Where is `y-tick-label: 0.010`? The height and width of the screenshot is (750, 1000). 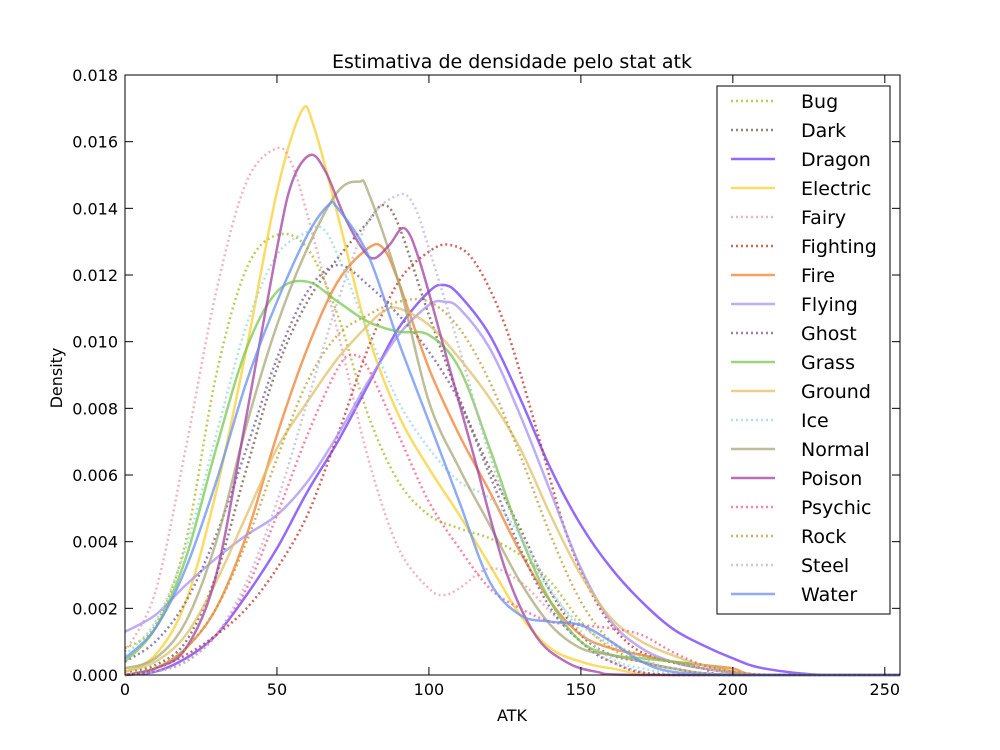
y-tick-label: 0.010 is located at coordinates (95, 342).